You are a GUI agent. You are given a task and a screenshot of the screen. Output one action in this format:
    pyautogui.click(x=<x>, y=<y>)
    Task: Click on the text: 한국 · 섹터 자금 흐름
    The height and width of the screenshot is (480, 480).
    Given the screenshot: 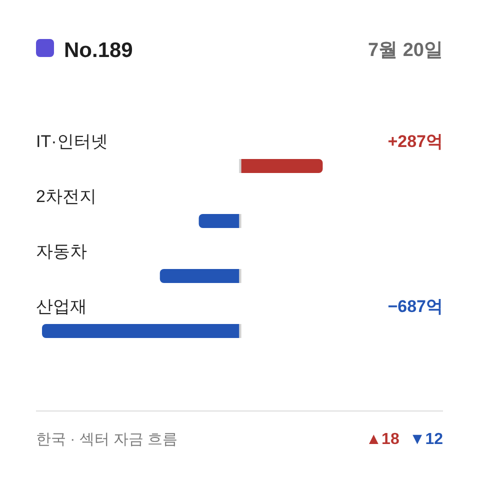 What is the action you would take?
    pyautogui.click(x=107, y=439)
    